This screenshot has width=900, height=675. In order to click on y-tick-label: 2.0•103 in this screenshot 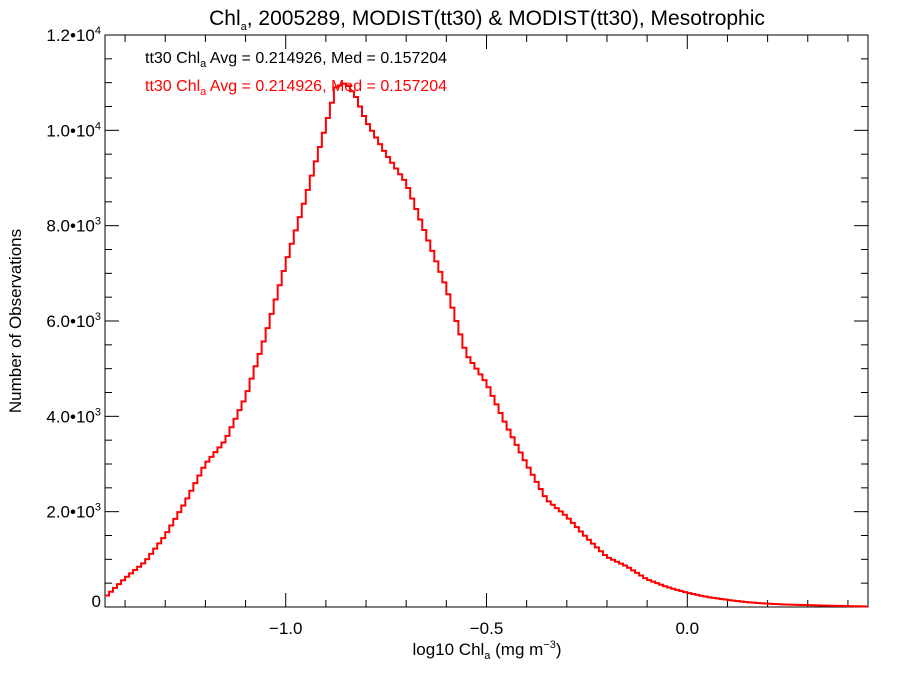, I will do `click(73, 512)`.